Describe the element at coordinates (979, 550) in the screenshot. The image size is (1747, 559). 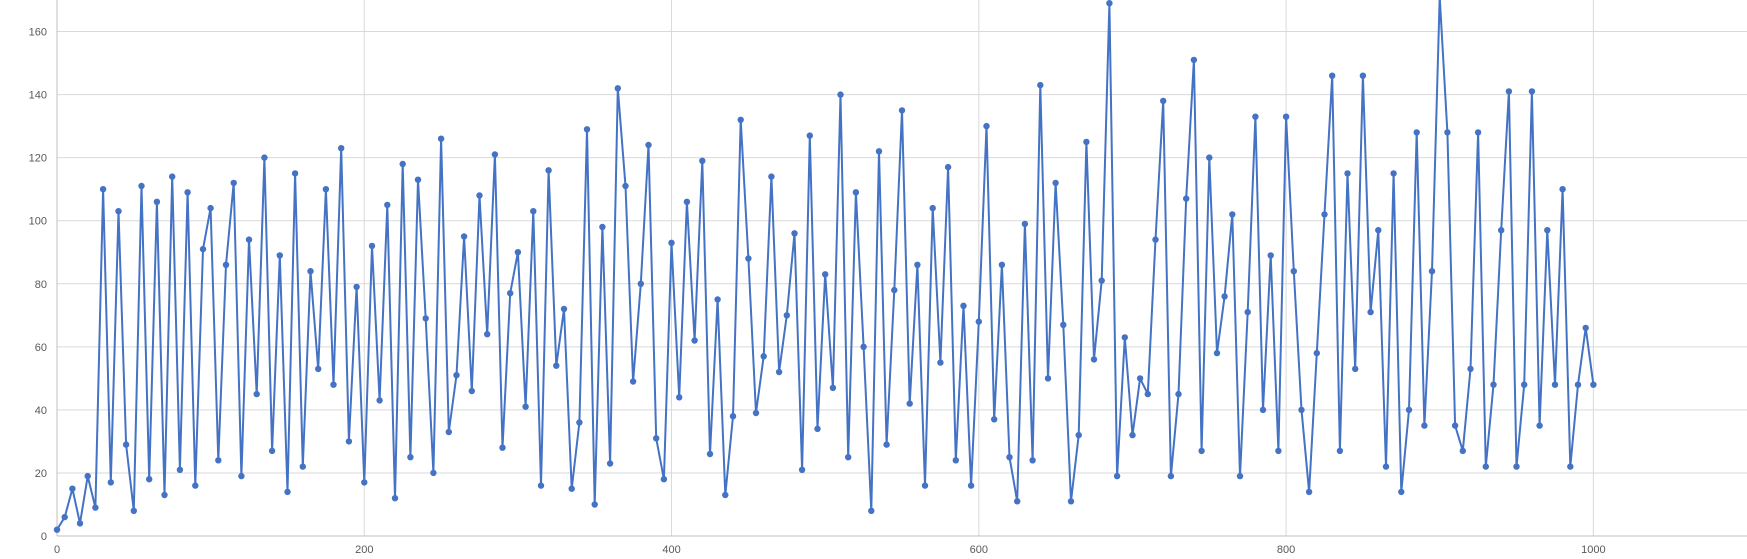
I see `x-tick-label: 600` at that location.